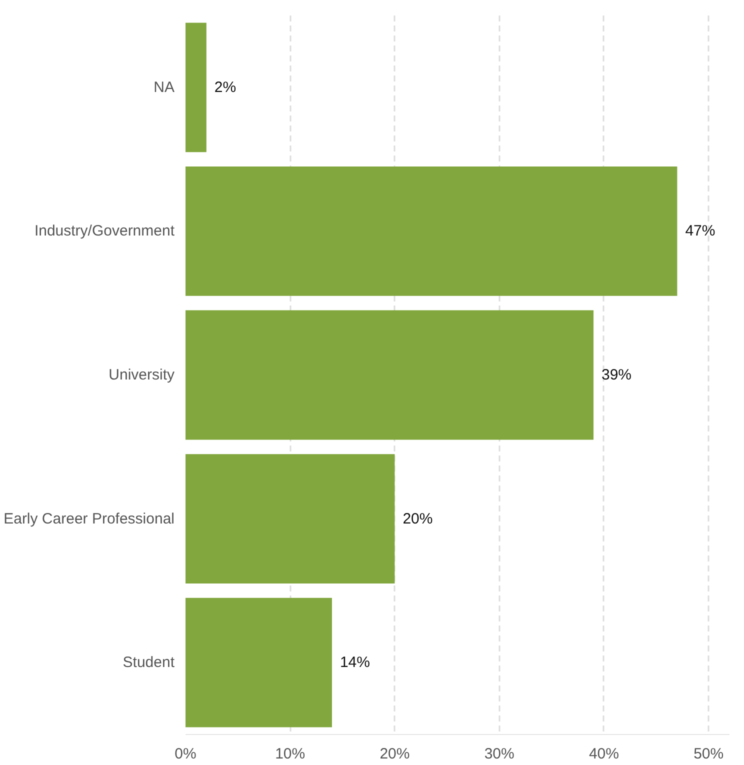  Describe the element at coordinates (225, 87) in the screenshot. I see `data-label: 2%` at that location.